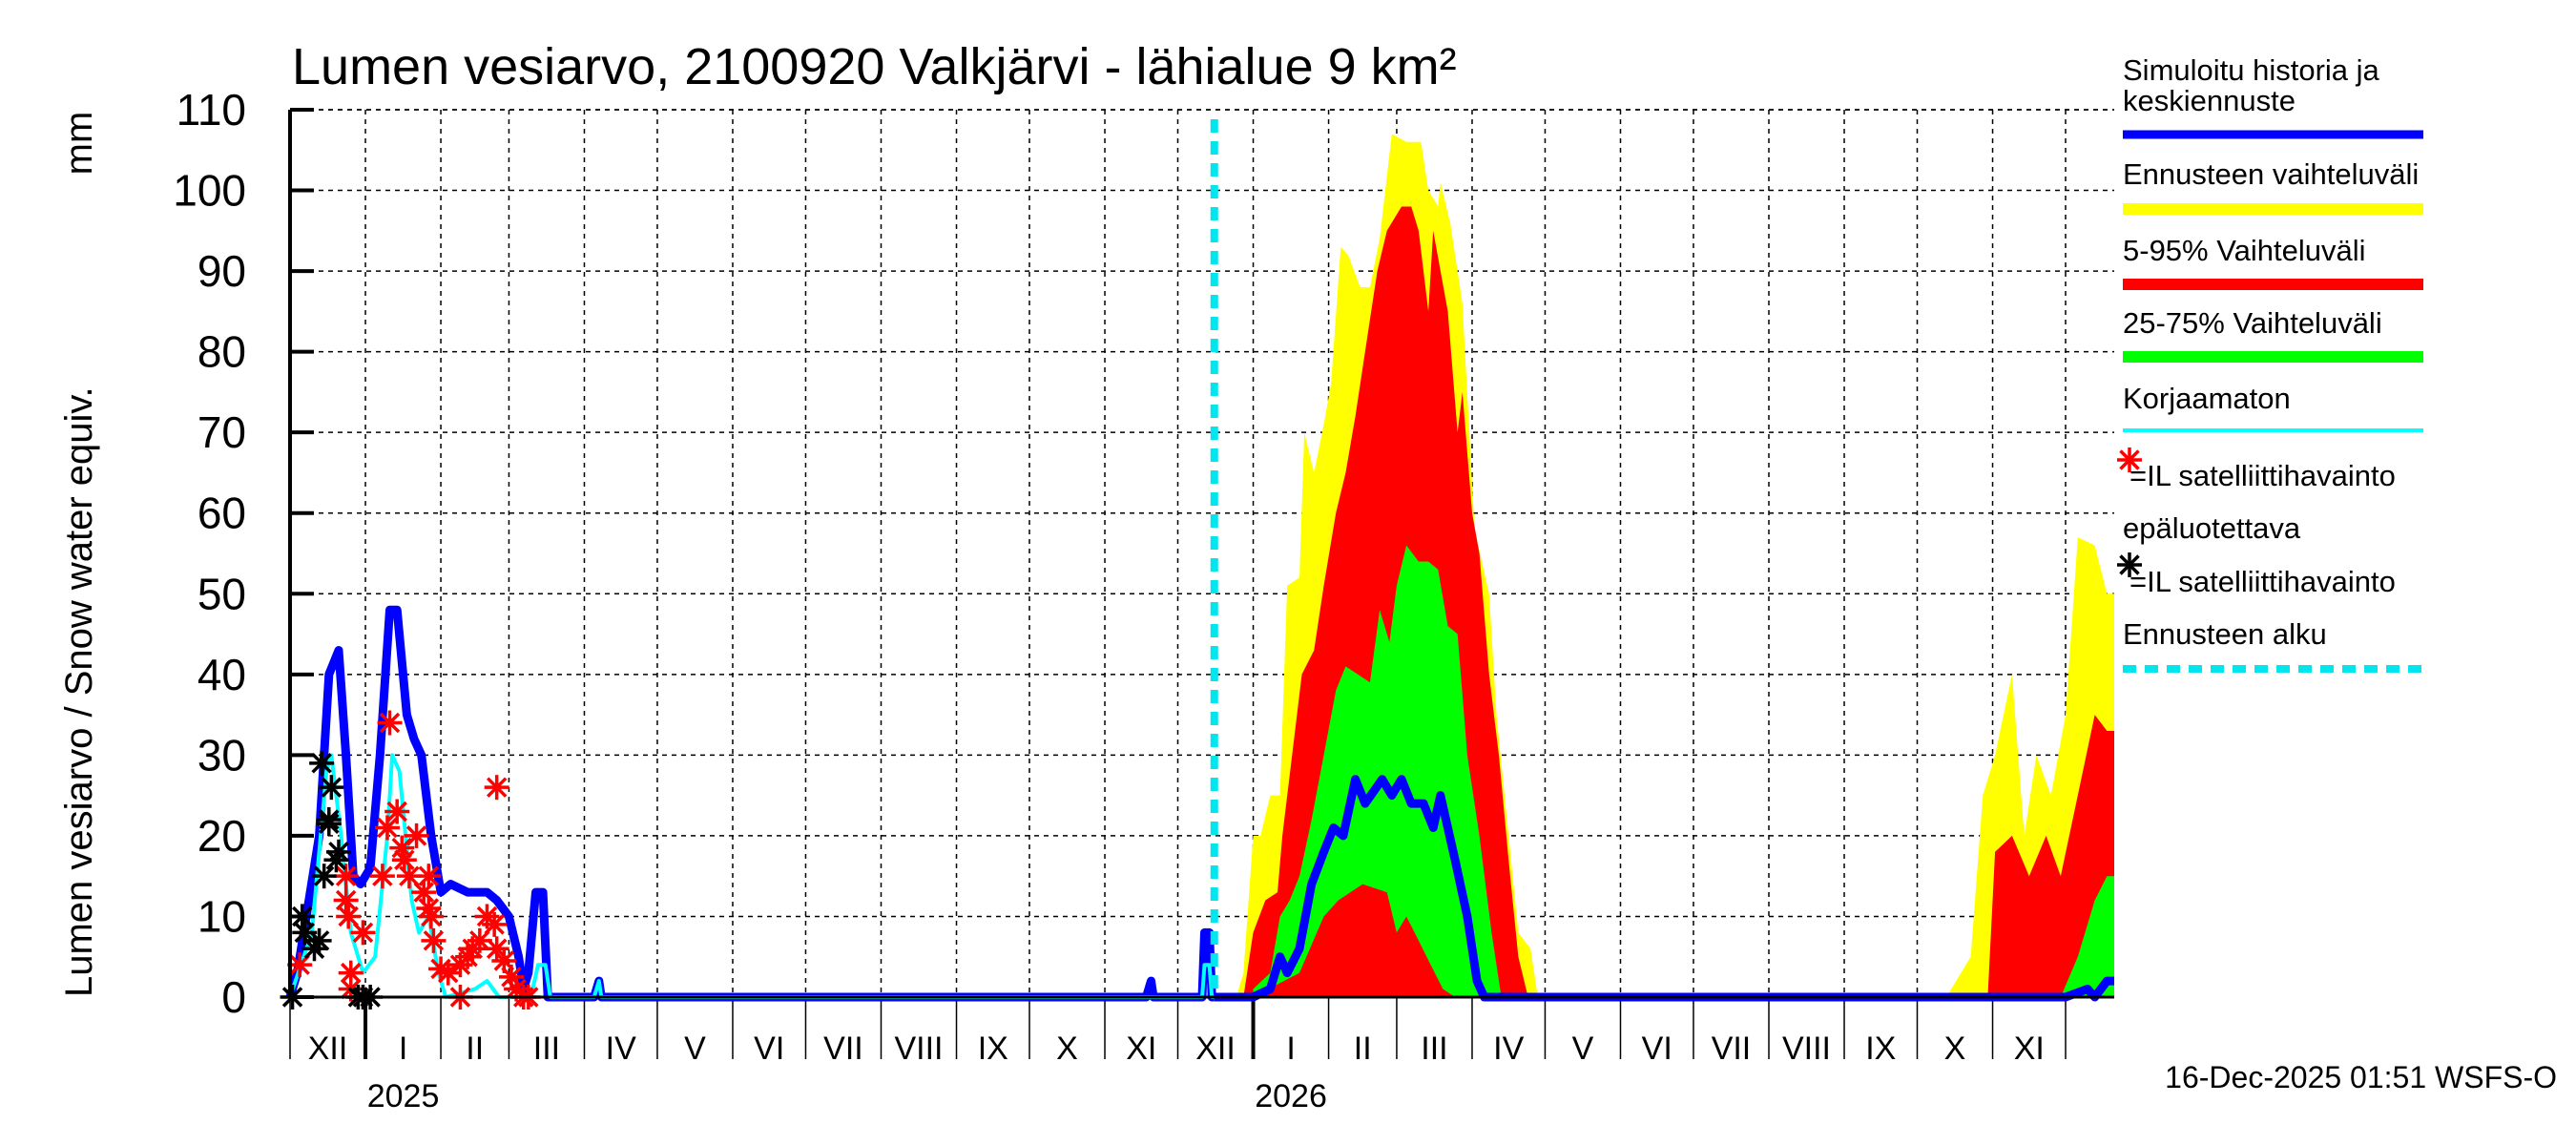 This screenshot has width=2576, height=1145. Describe the element at coordinates (221, 916) in the screenshot. I see `y-tick-label: 10` at that location.